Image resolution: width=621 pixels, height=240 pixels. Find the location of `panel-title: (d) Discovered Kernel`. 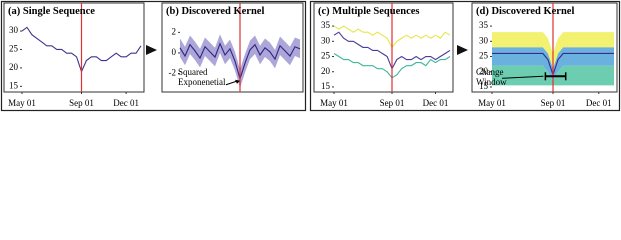

panel-title: (d) Discovered Kernel is located at coordinates (525, 11).